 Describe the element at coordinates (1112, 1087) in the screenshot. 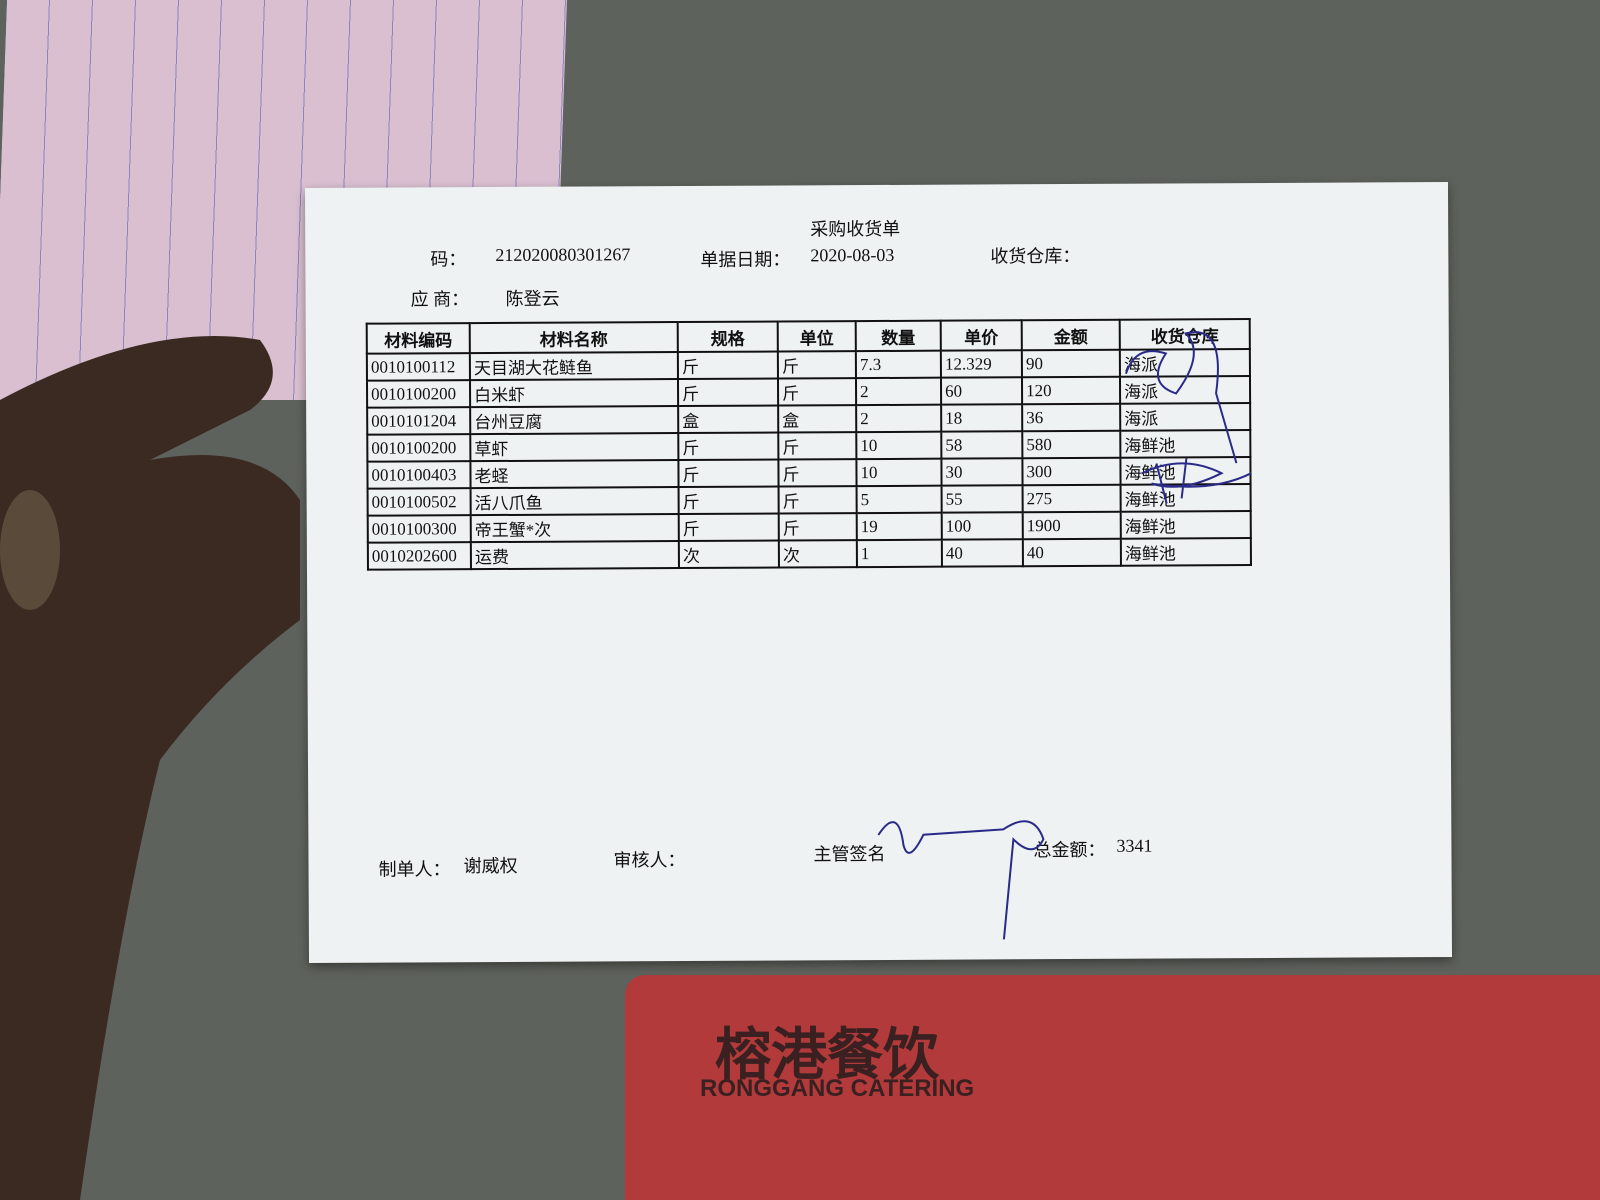

I see `mat: 榕港餐饮 RONGGANG CATERING` at that location.